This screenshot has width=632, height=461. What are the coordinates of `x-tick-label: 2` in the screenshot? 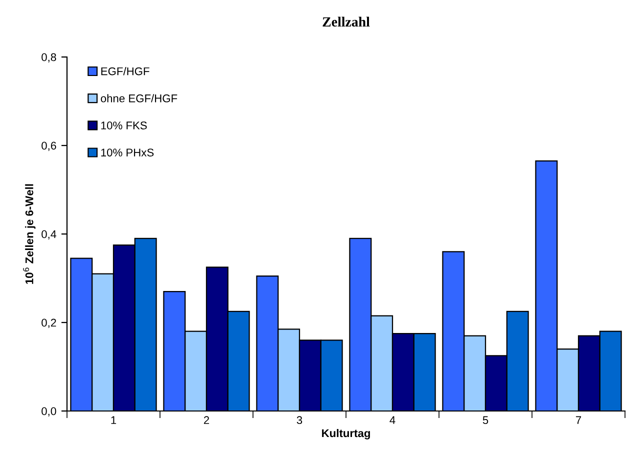 It's located at (207, 420).